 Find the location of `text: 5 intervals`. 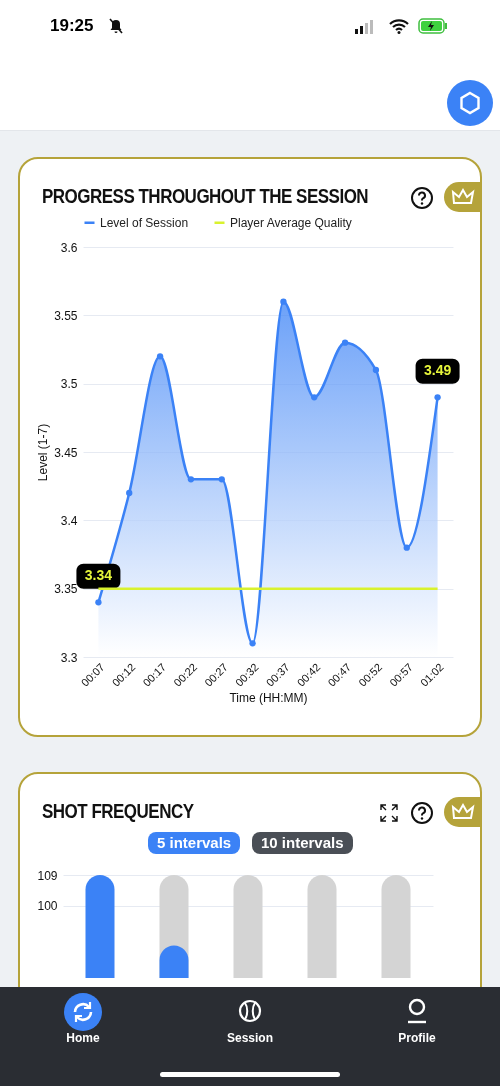

text: 5 intervals is located at coordinates (194, 843).